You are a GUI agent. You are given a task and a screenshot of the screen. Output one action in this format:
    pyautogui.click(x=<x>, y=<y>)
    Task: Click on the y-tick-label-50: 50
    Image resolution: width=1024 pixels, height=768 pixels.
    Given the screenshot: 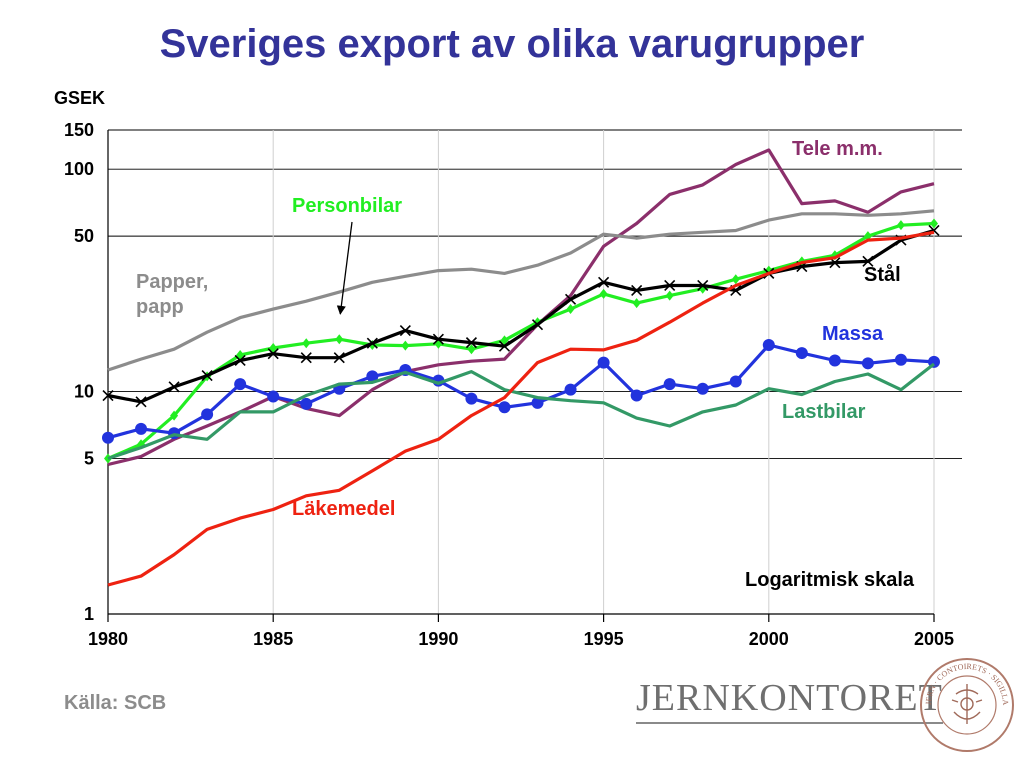 What is the action you would take?
    pyautogui.click(x=84, y=236)
    